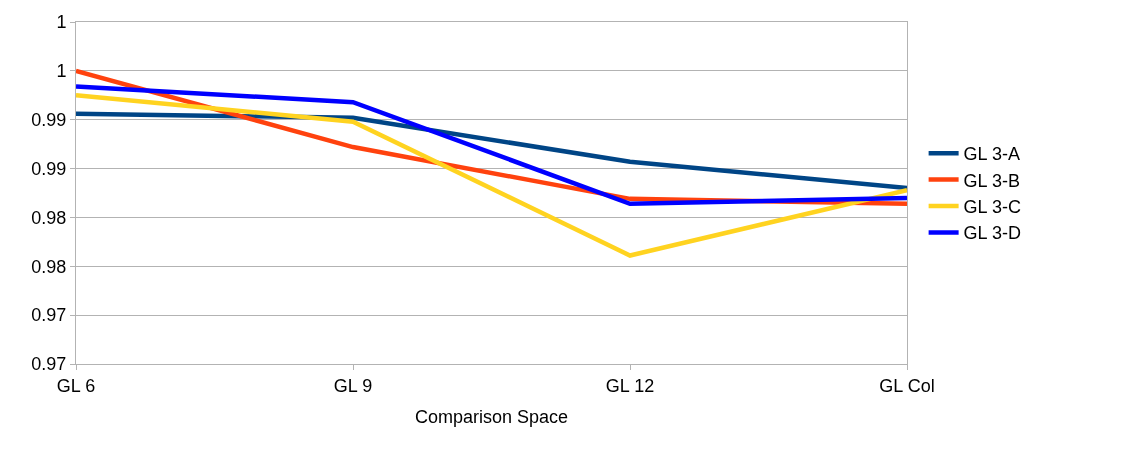 The image size is (1126, 458). Describe the element at coordinates (491, 416) in the screenshot. I see `x-axis-title: Comparison Space` at that location.